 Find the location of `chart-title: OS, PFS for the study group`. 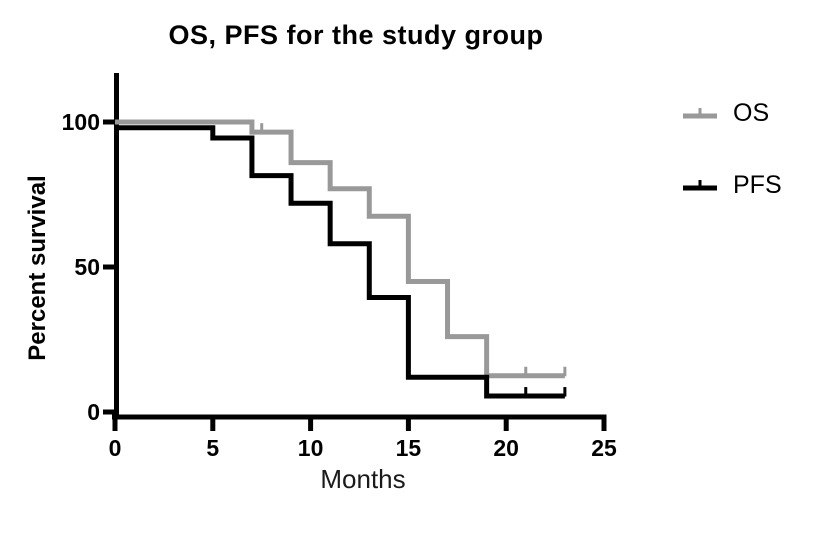

chart-title: OS, PFS for the study group is located at coordinates (356, 35).